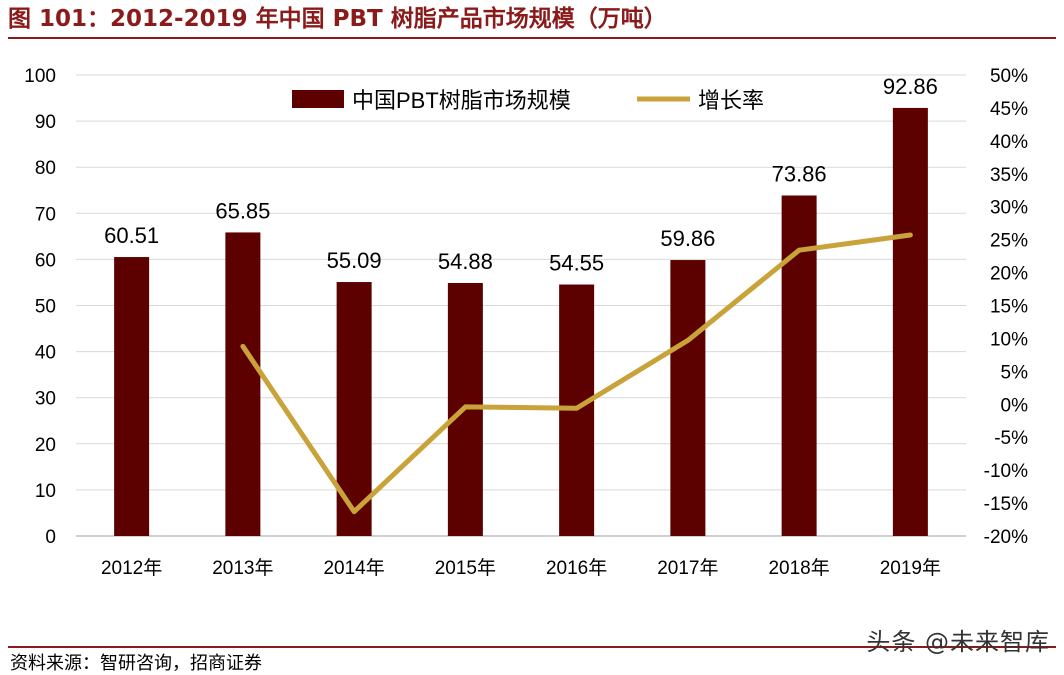 The height and width of the screenshot is (675, 1064). I want to click on left-tick-label: 40, so click(45, 353).